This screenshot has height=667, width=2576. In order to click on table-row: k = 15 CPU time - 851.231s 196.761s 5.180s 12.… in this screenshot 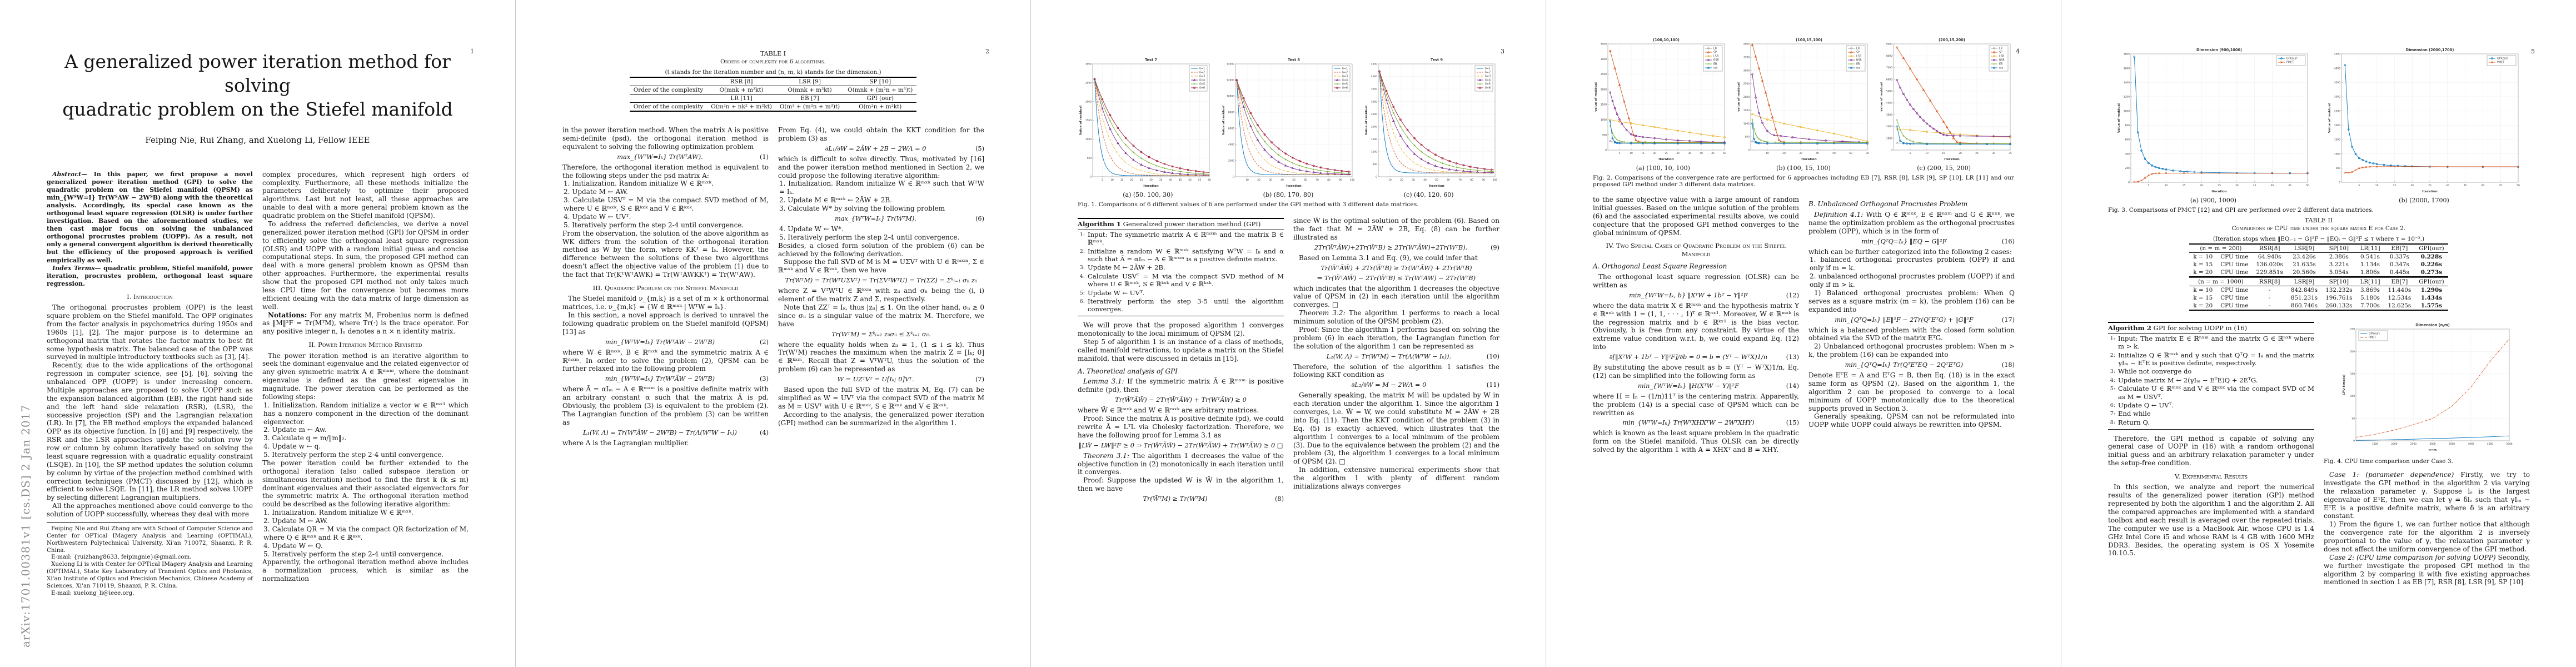, I will do `click(2318, 298)`.